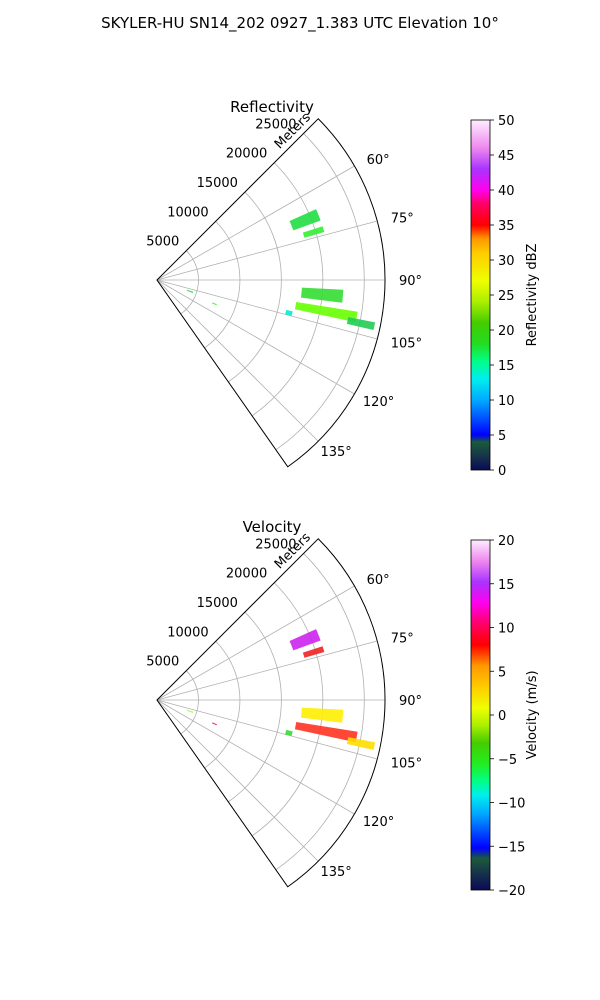  What do you see at coordinates (506, 191) in the screenshot?
I see `colorbar-tick-label: 40` at bounding box center [506, 191].